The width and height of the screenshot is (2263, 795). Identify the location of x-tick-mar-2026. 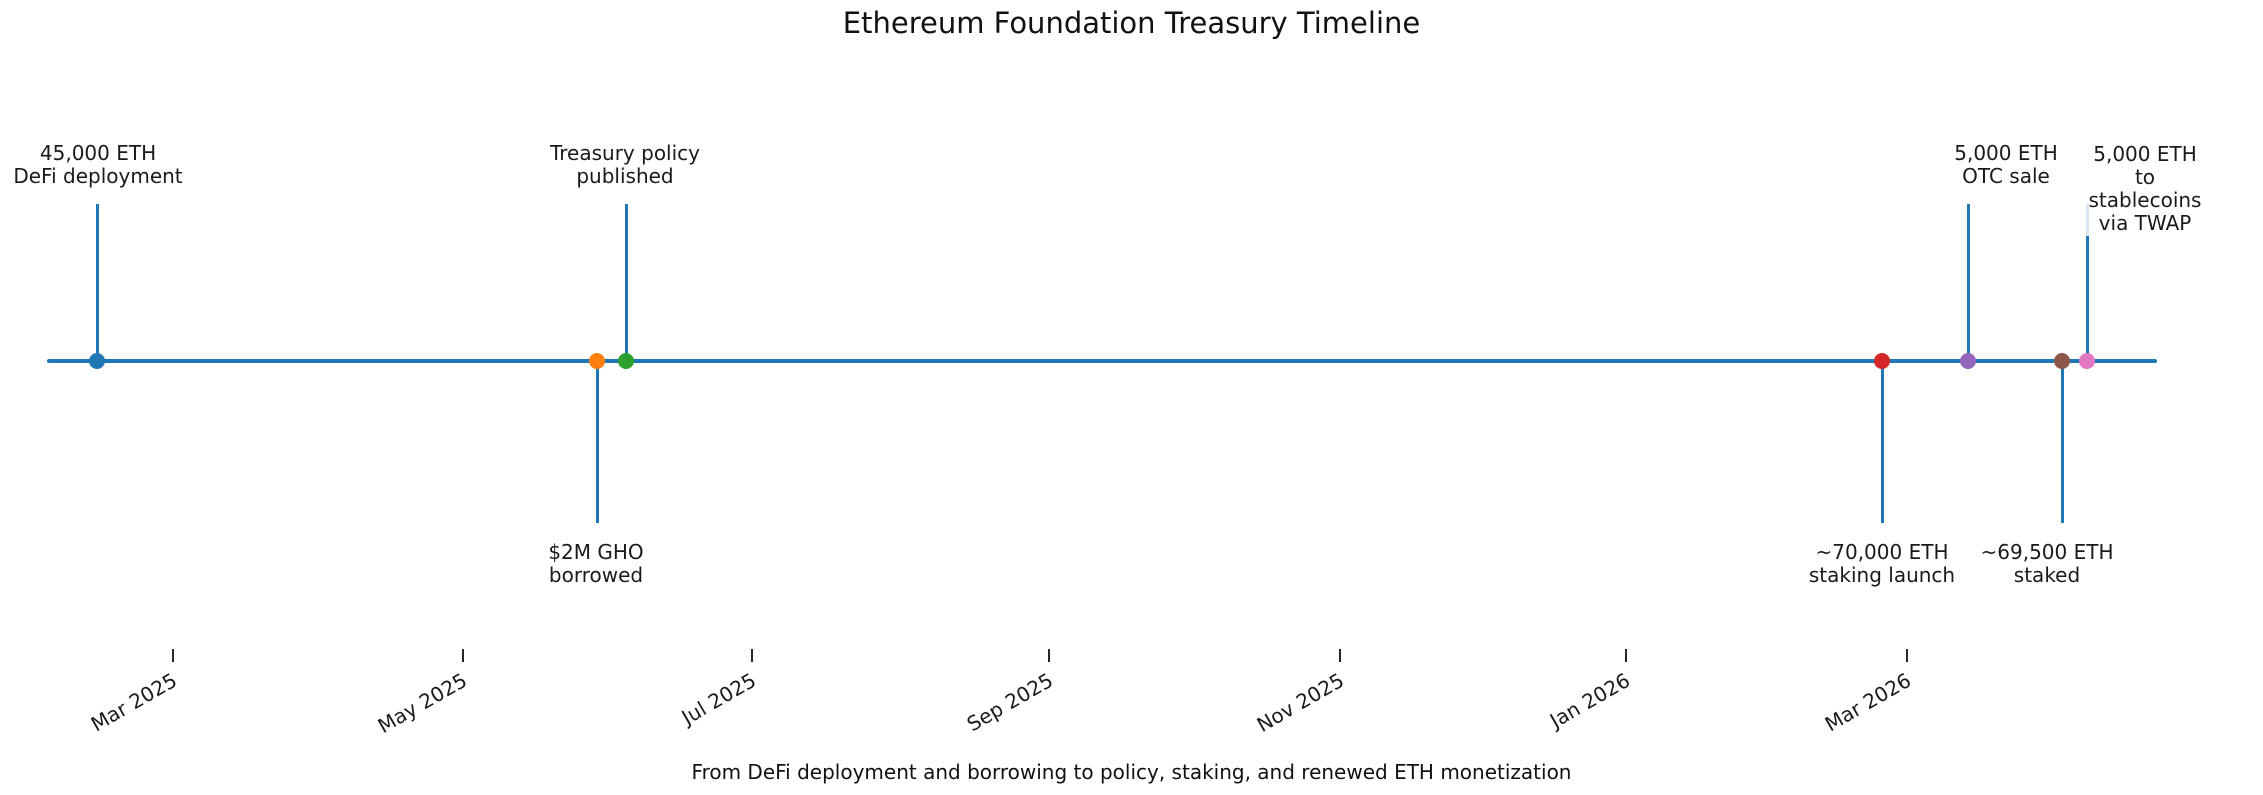
(1907, 655).